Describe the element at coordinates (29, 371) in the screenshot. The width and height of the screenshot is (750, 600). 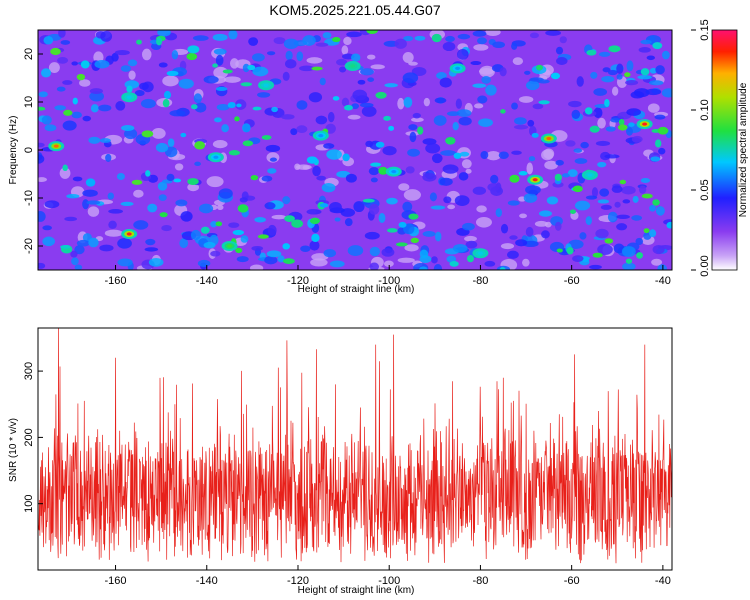
I see `snr-y-tick-label: 300` at that location.